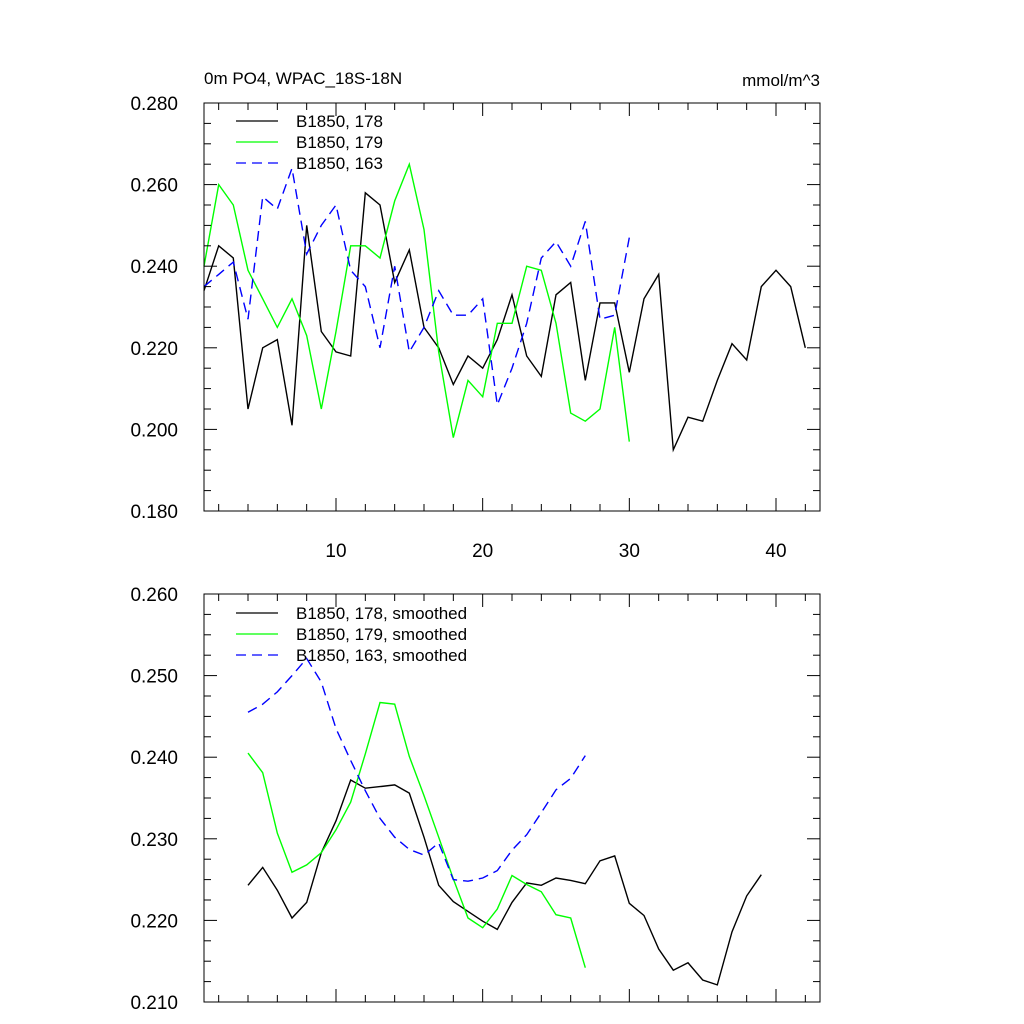 The height and width of the screenshot is (1024, 1024). What do you see at coordinates (154, 677) in the screenshot?
I see `y-tick-label: 0.250` at bounding box center [154, 677].